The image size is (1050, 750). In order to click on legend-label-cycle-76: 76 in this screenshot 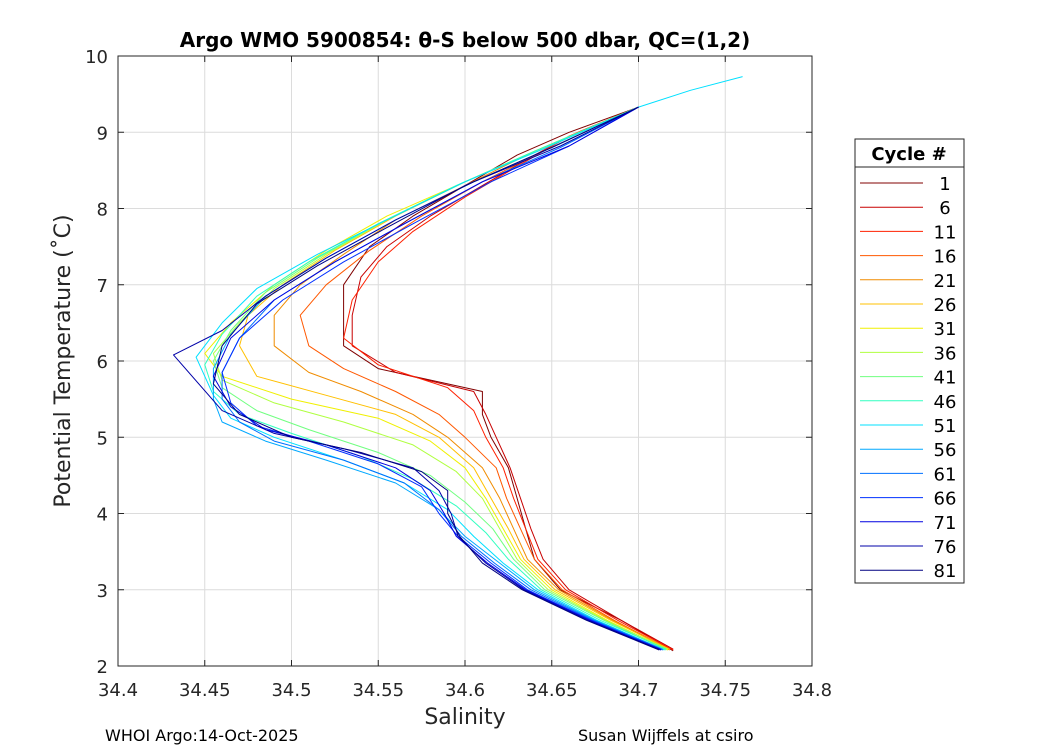, I will do `click(945, 547)`.